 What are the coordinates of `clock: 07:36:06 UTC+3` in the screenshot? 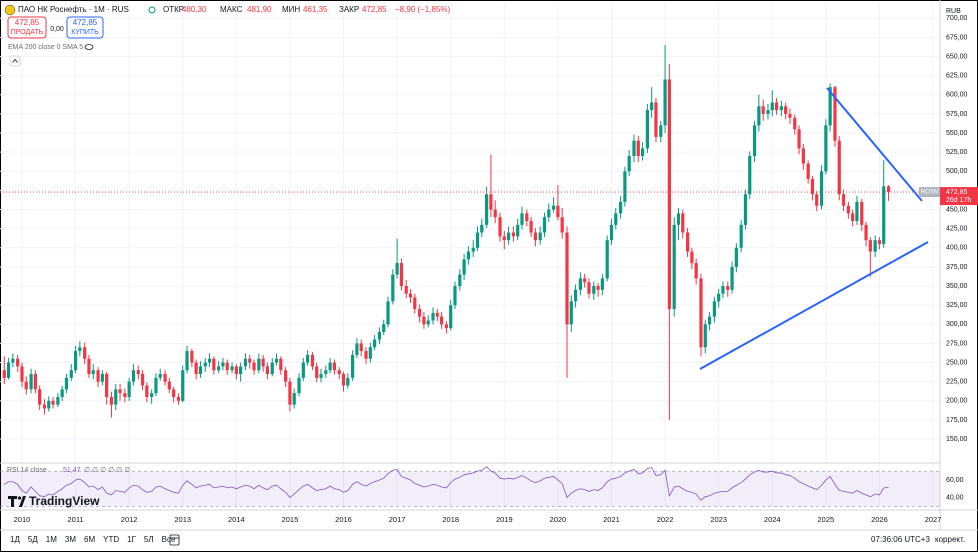 It's located at (900, 539).